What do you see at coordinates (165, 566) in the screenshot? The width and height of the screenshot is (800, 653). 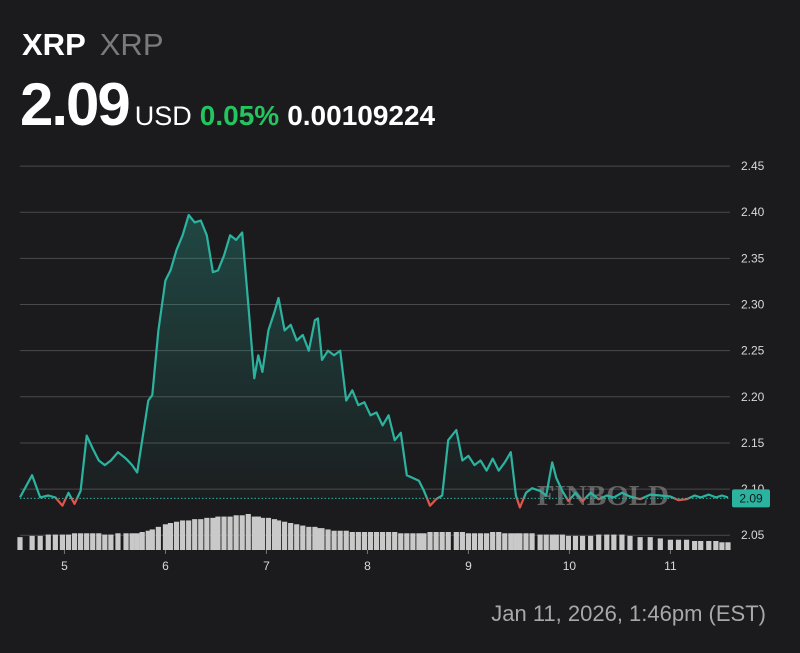 I see `x-tick-label: 6` at bounding box center [165, 566].